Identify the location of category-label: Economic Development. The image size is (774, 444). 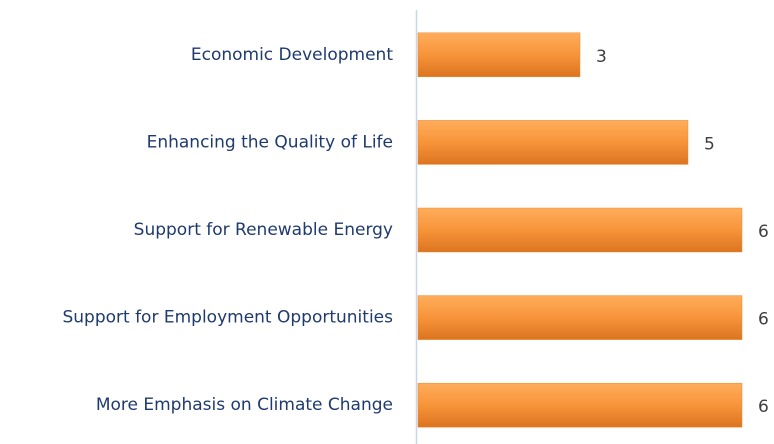
(292, 55).